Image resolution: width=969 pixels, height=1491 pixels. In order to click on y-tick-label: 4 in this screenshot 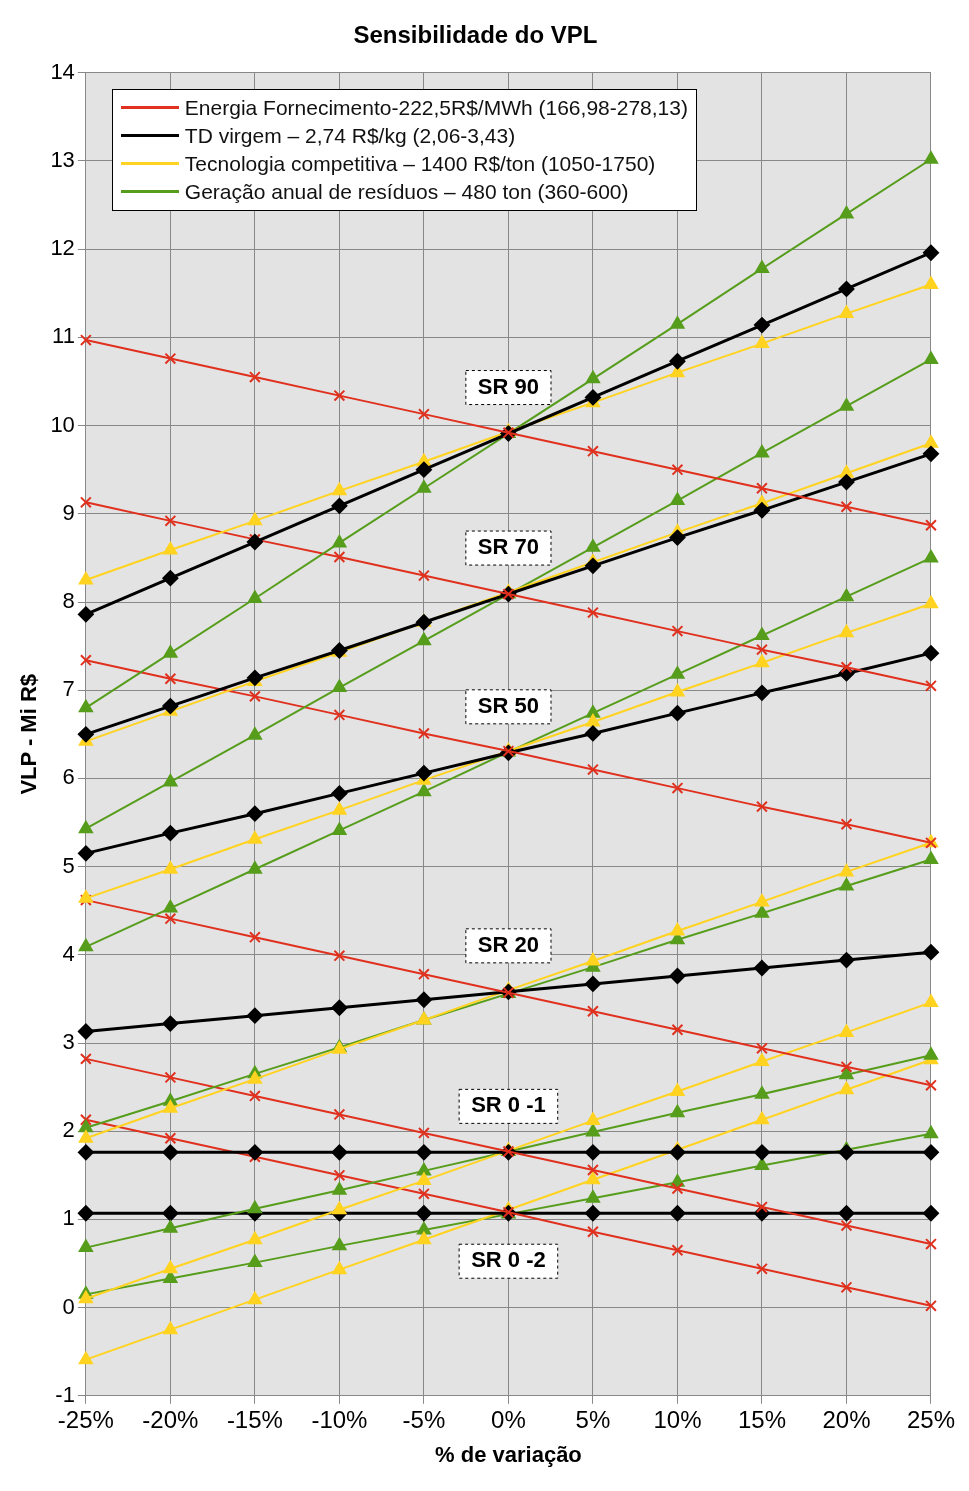, I will do `click(68, 953)`.